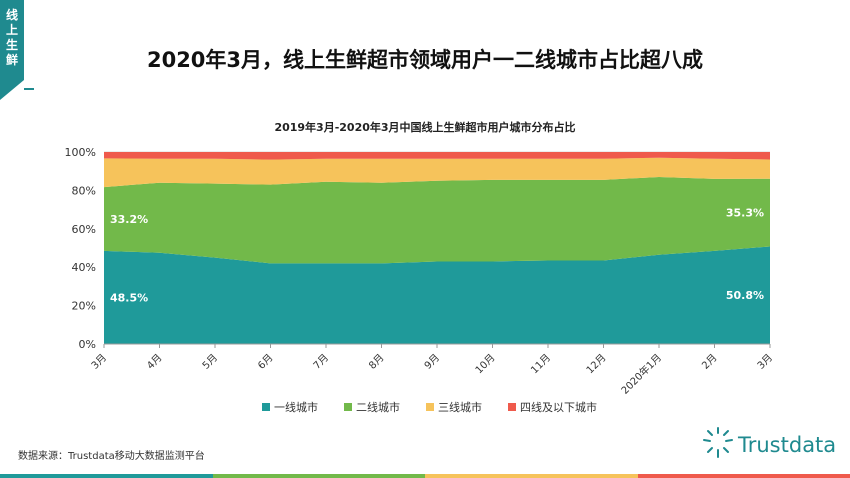  Describe the element at coordinates (29, 89) in the screenshot. I see `title-accent-bar` at that location.